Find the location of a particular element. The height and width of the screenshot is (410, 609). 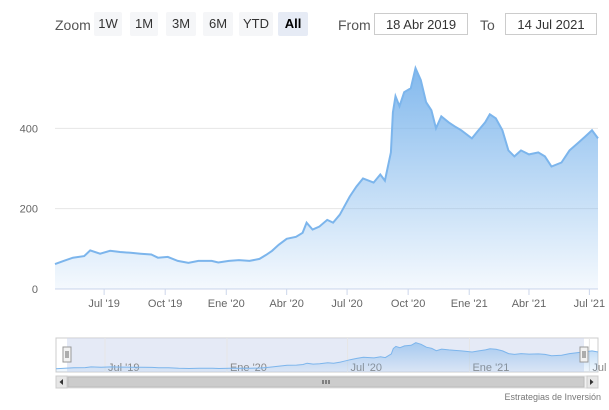

y-tick-label: 200 is located at coordinates (29, 210).